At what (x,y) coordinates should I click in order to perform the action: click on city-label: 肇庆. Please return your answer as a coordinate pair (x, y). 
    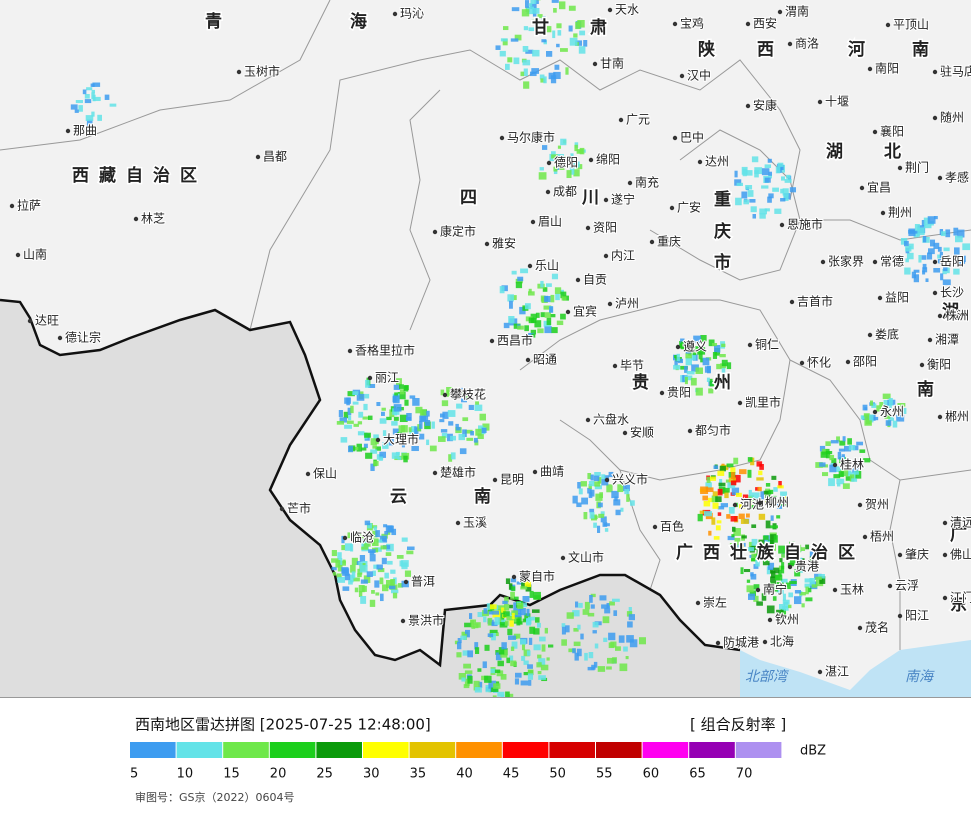
    Looking at the image, I should click on (917, 554).